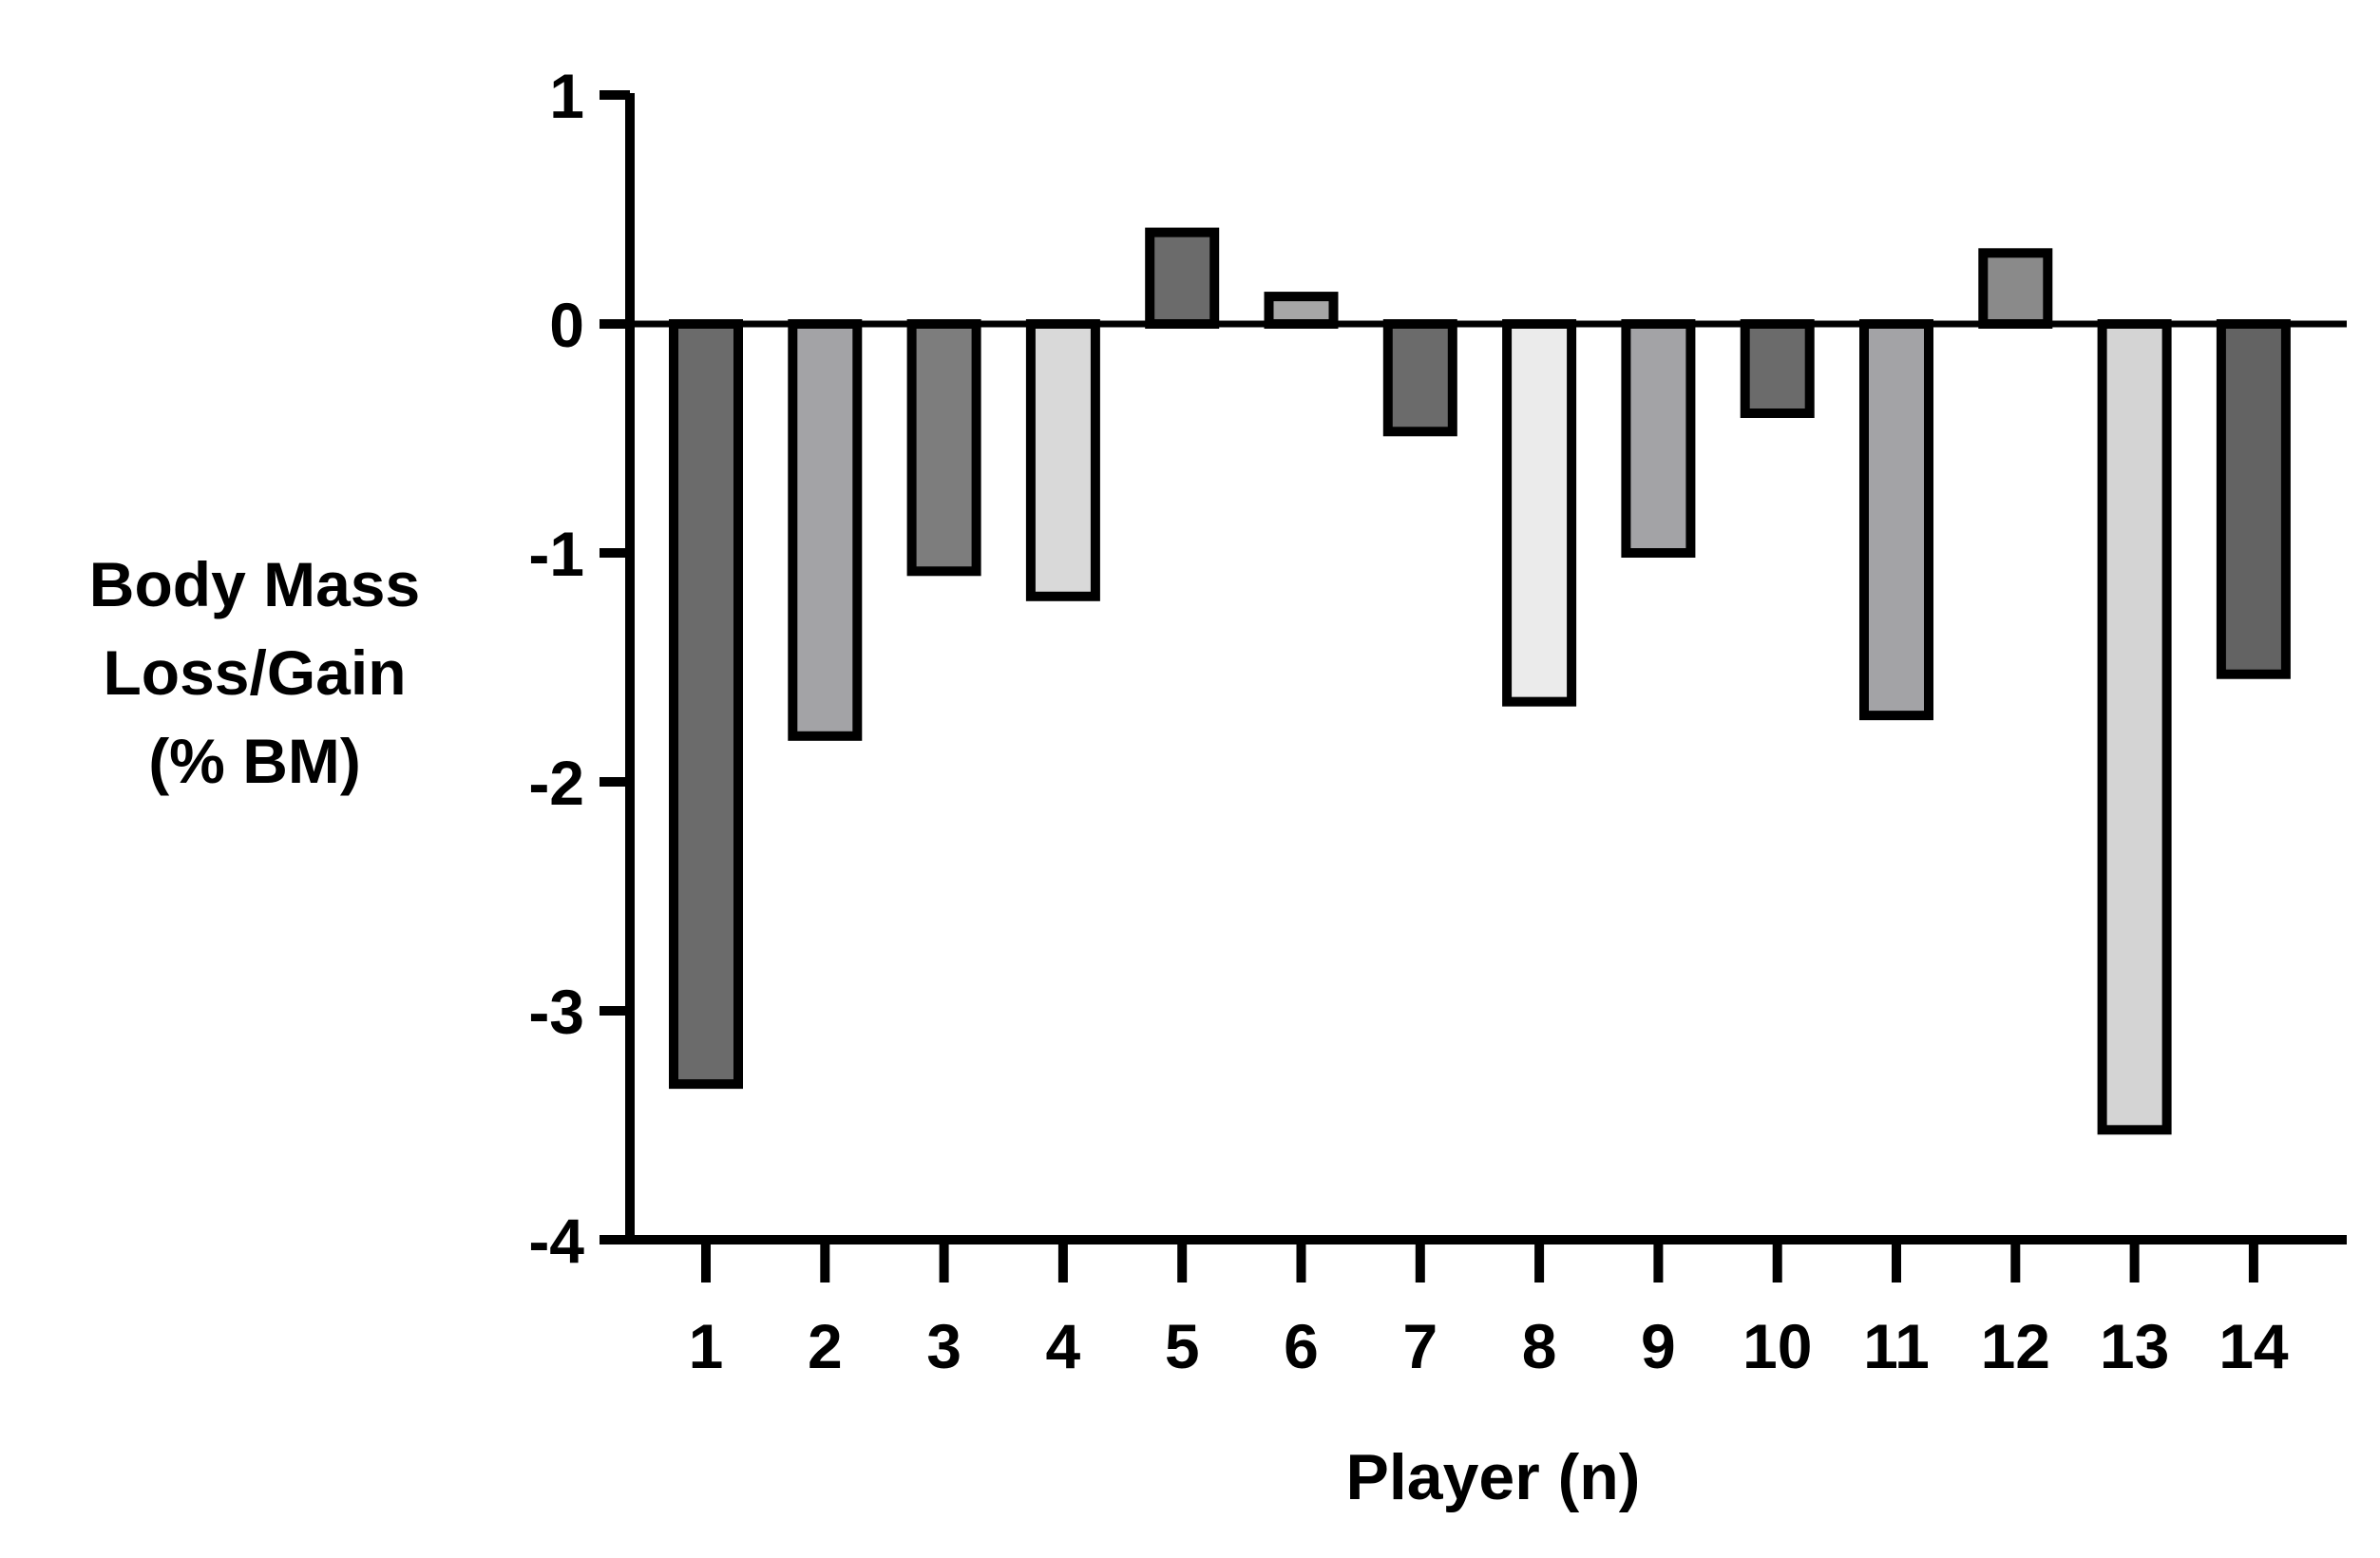  Describe the element at coordinates (825, 1346) in the screenshot. I see `x-tick-label: 2` at that location.